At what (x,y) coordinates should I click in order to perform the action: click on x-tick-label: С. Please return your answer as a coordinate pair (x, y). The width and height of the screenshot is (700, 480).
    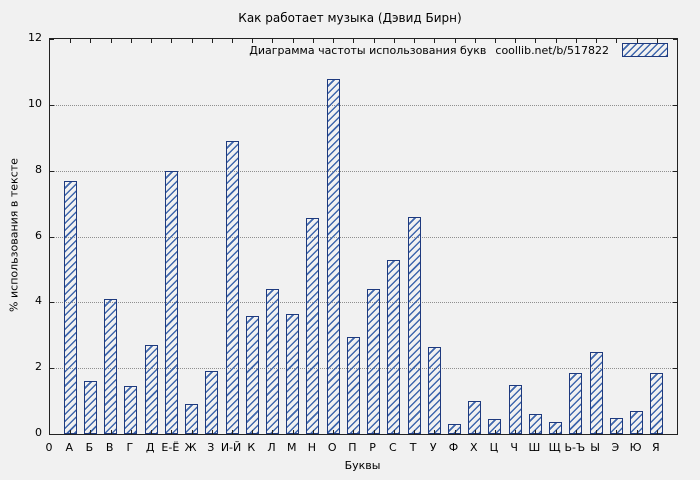
    Looking at the image, I should click on (392, 447).